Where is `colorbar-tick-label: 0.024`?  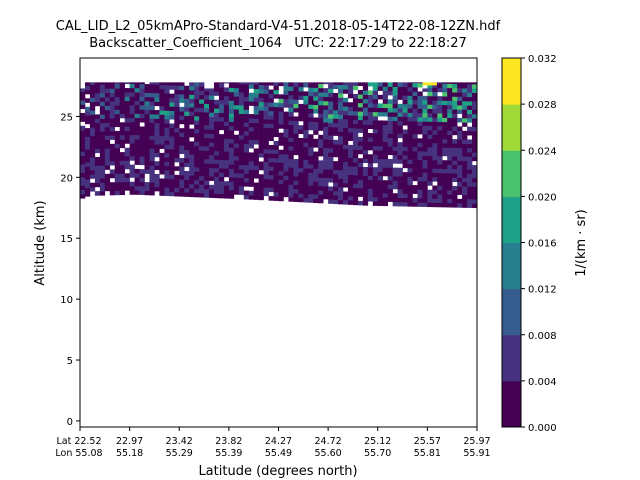
colorbar-tick-label: 0.024 is located at coordinates (542, 151).